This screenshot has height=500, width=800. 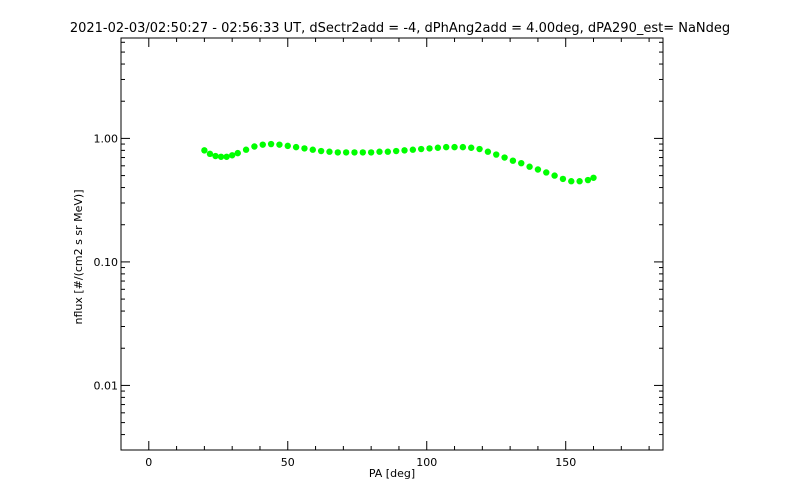 What do you see at coordinates (78, 257) in the screenshot?
I see `y-axis-label: nflux [#/(cm2 s sr MeV)]` at bounding box center [78, 257].